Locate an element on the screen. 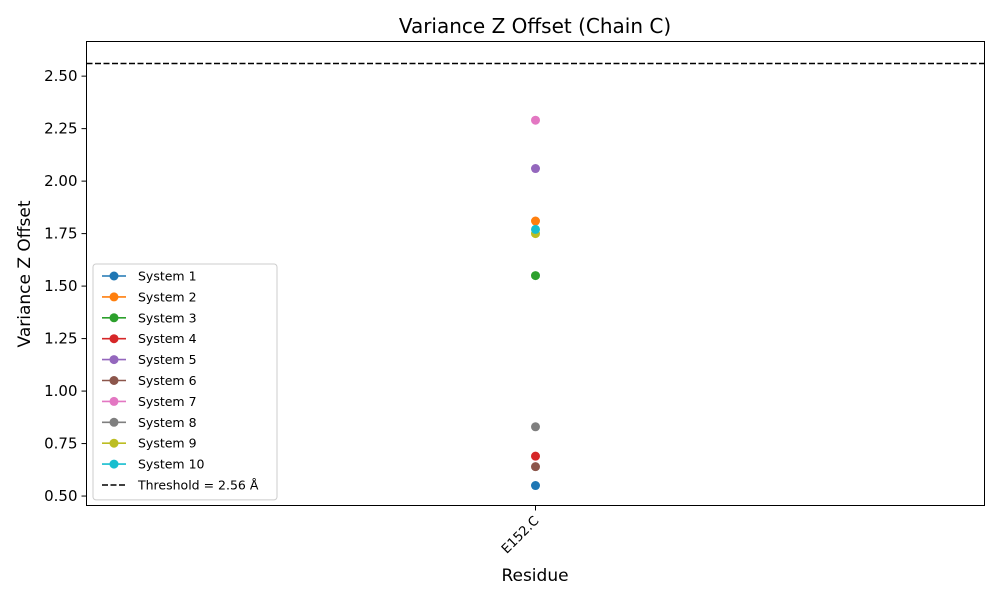 The height and width of the screenshot is (600, 1000). legend-label-system-2: System 2 is located at coordinates (167, 296).